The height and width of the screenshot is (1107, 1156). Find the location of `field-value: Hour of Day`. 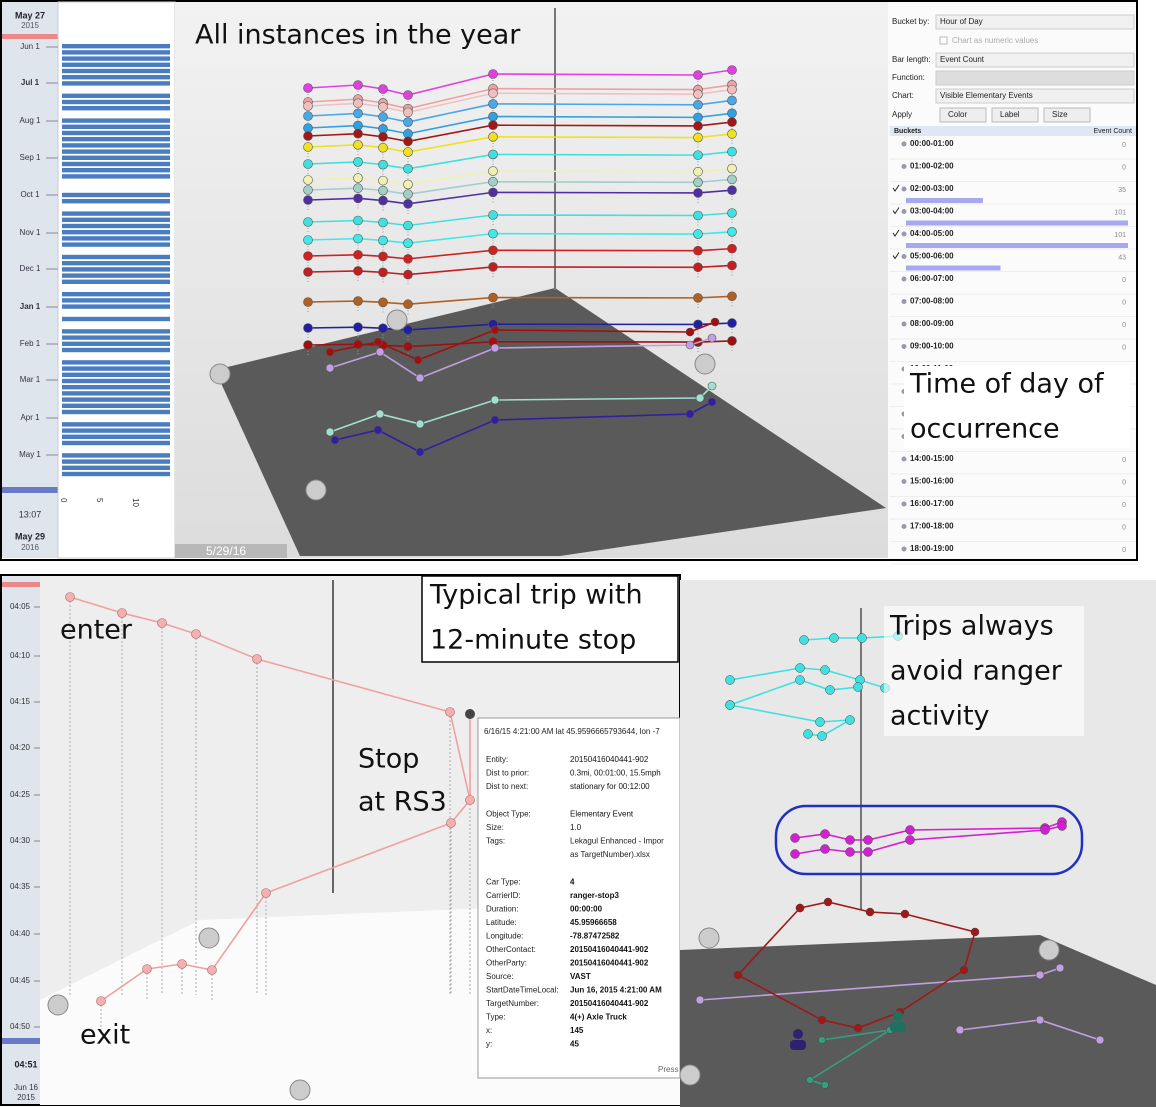

field-value: Hour of Day is located at coordinates (961, 21).